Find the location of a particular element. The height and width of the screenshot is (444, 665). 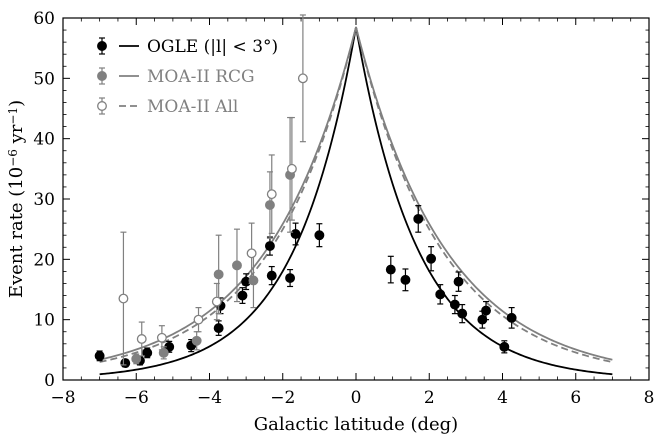

y-tick-label: 30 is located at coordinates (44, 200).